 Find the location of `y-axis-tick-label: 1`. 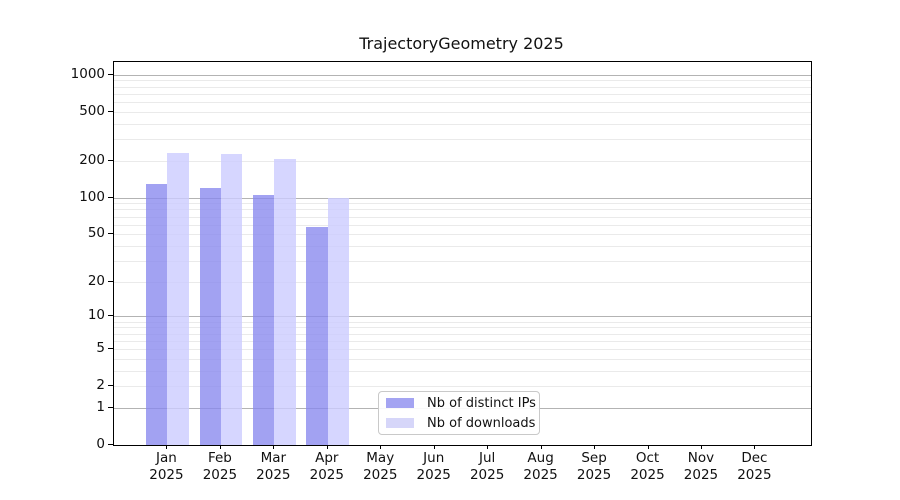

y-axis-tick-label: 1 is located at coordinates (100, 406).